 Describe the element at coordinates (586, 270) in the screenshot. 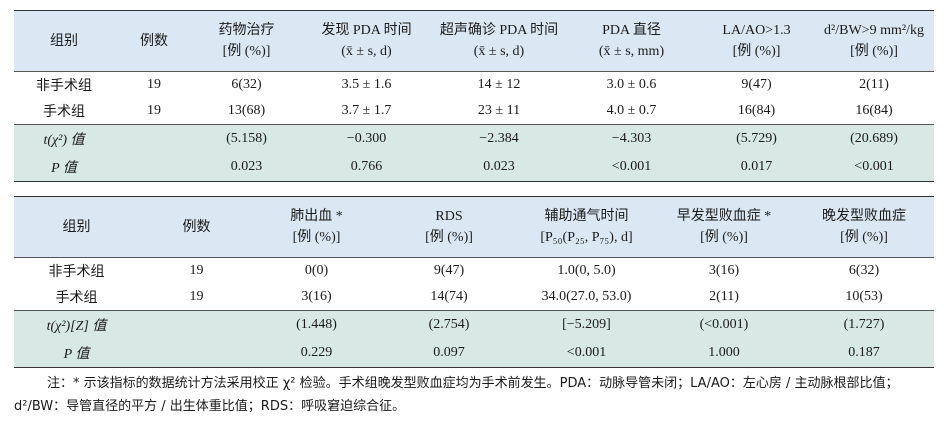

I see `cell: 1.0(0, 5.0)` at that location.